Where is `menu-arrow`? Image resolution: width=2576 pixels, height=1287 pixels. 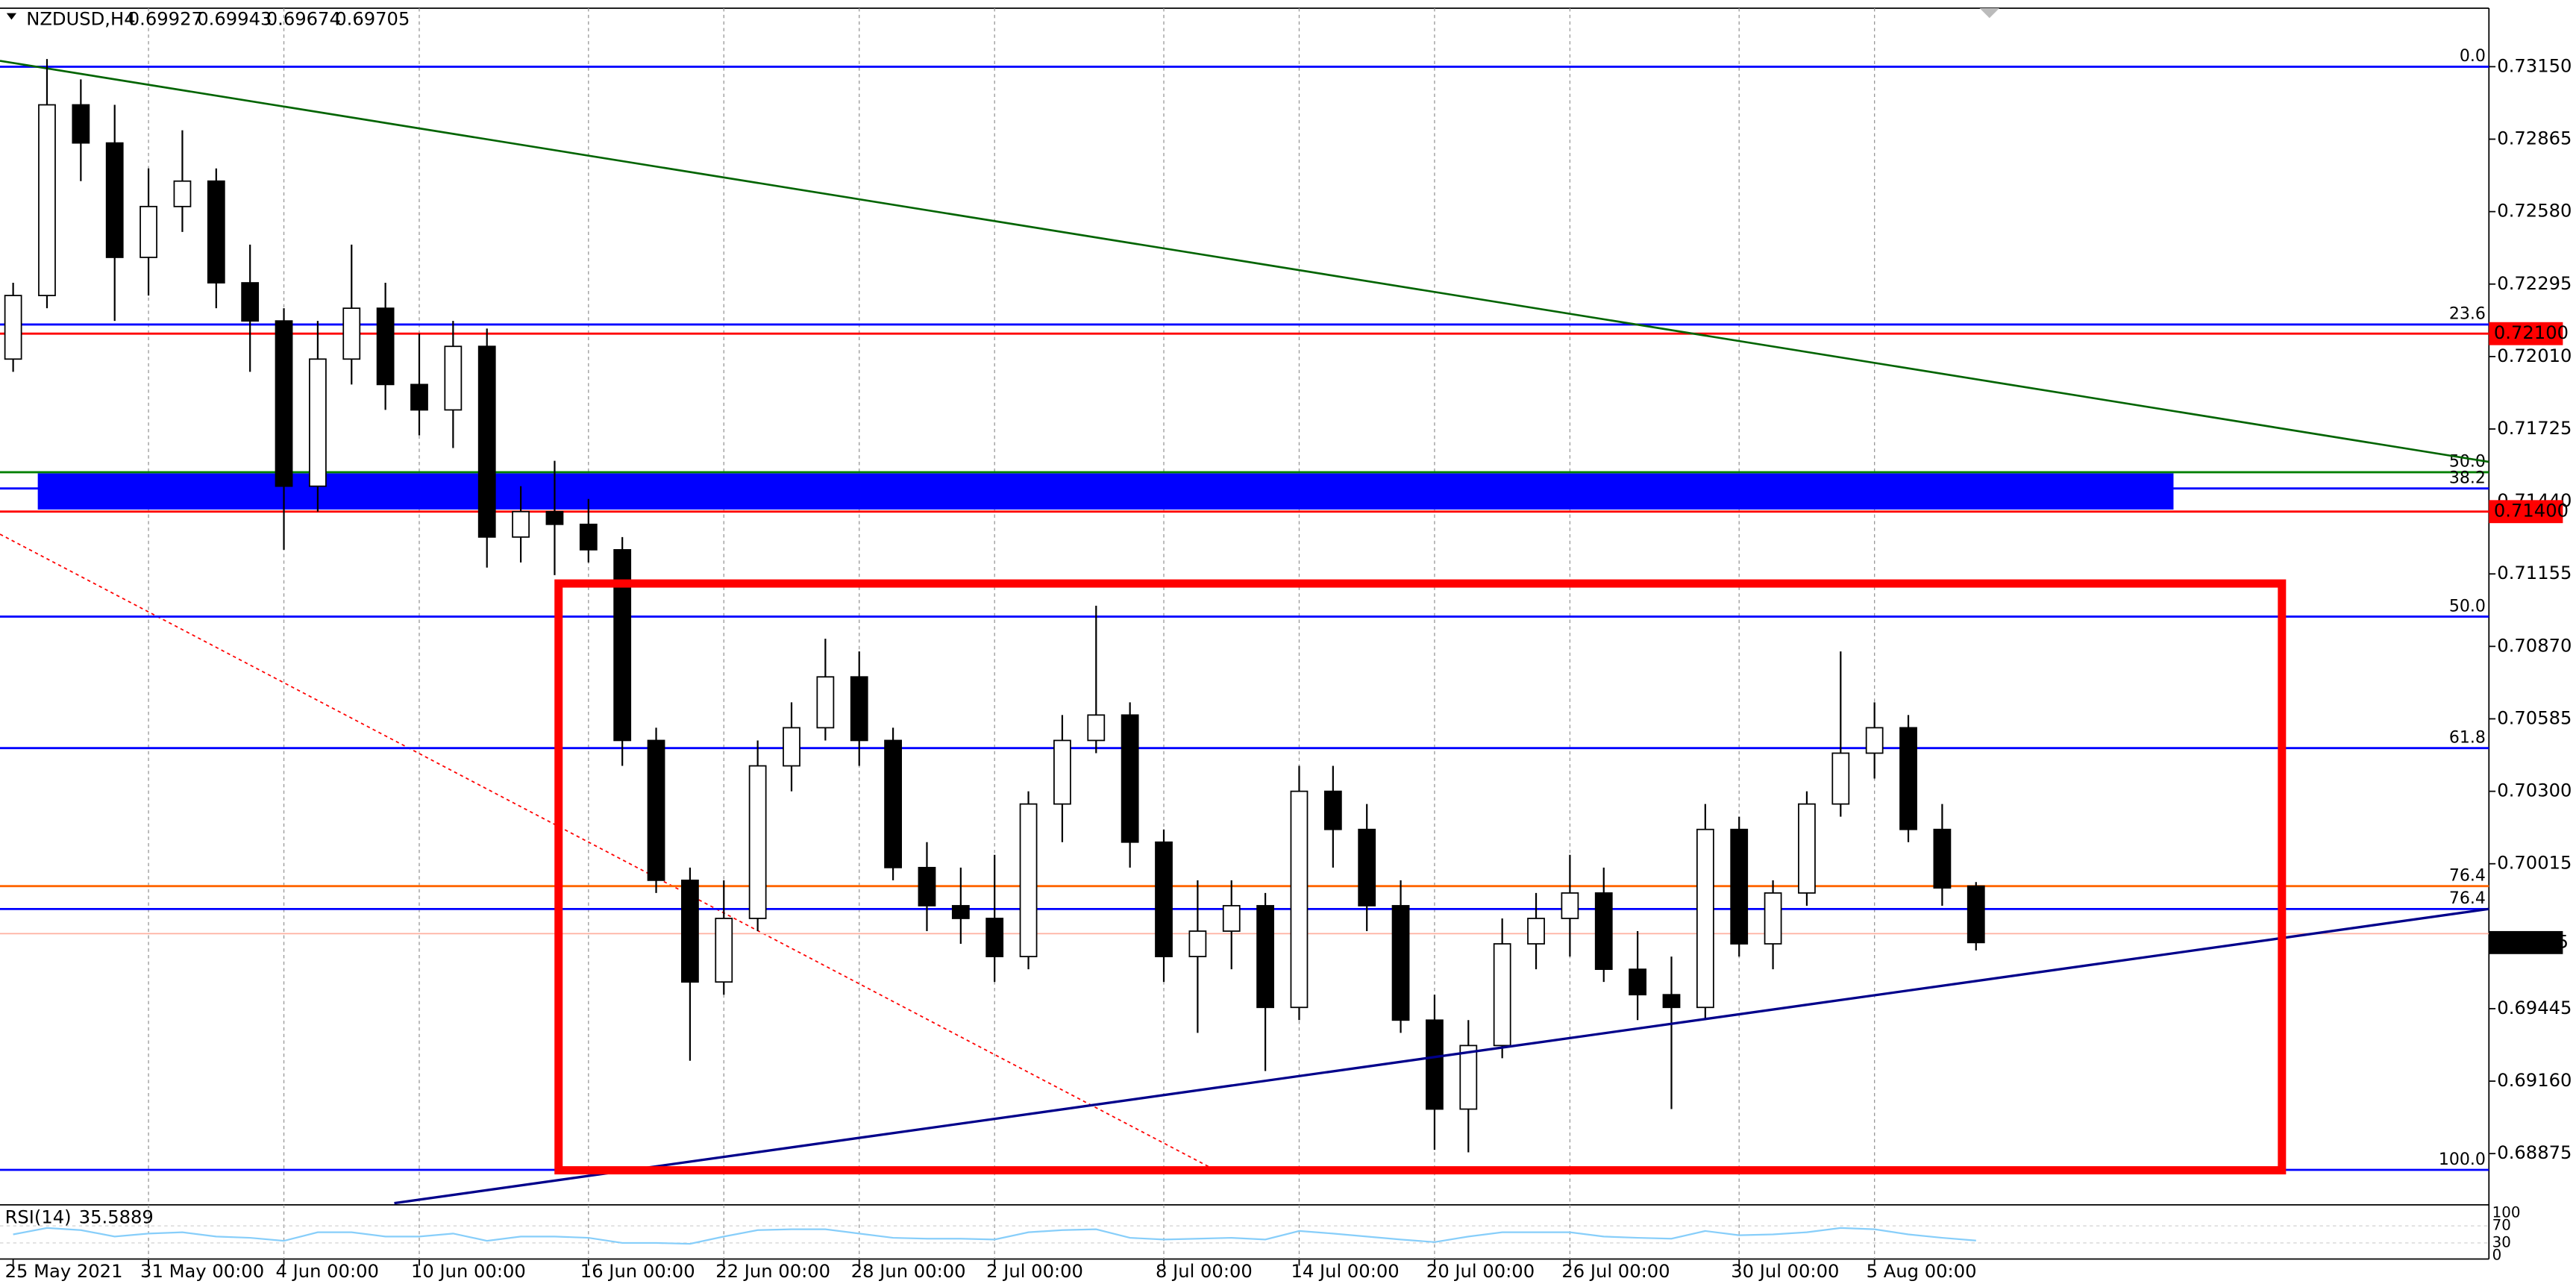
menu-arrow is located at coordinates (11, 17).